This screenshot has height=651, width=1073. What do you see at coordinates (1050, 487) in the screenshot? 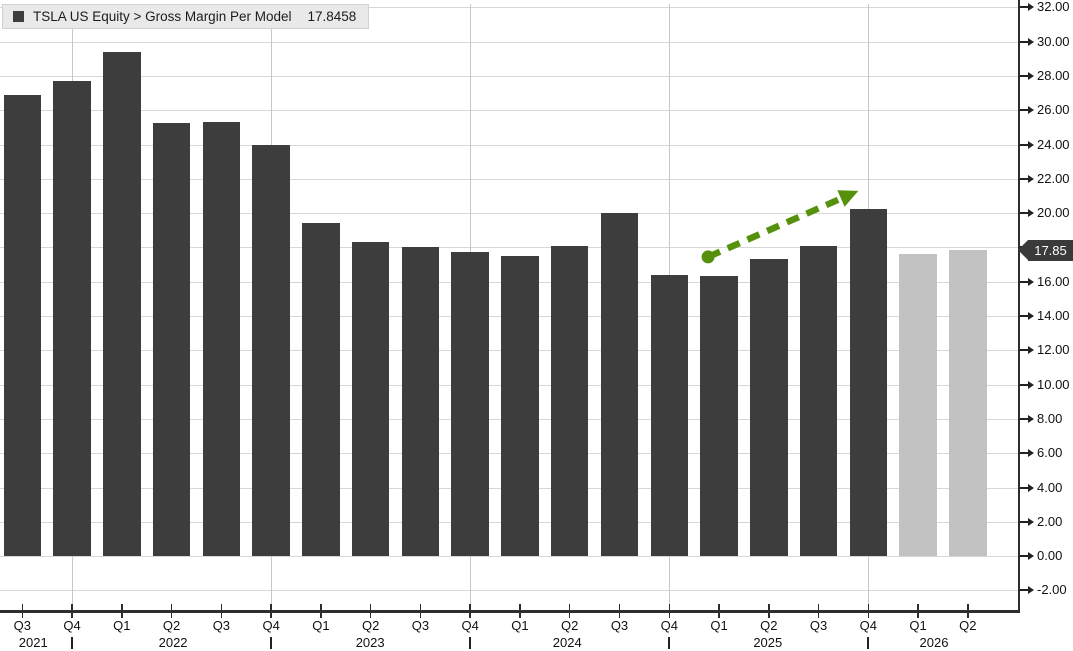
I see `y-axis-tick-label: 4.00` at bounding box center [1050, 487].